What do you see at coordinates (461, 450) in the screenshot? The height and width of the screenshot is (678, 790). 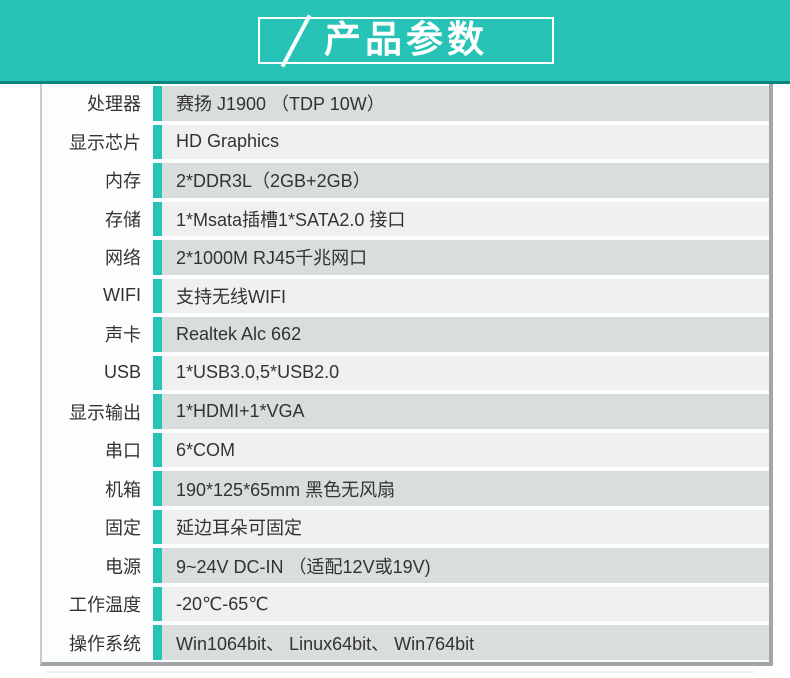 I see `spec-value-cell: 6*COM` at bounding box center [461, 450].